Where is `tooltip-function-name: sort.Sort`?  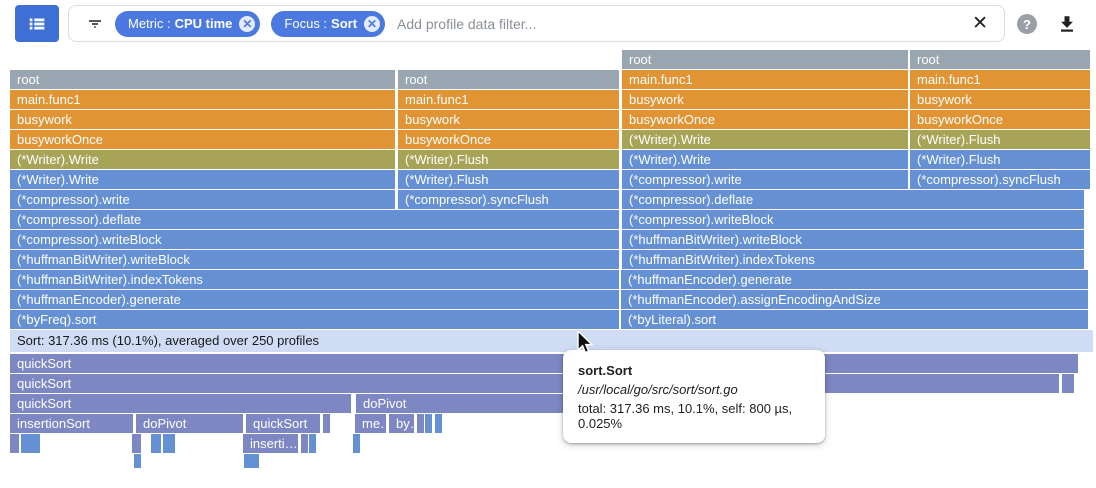 tooltip-function-name: sort.Sort is located at coordinates (605, 370).